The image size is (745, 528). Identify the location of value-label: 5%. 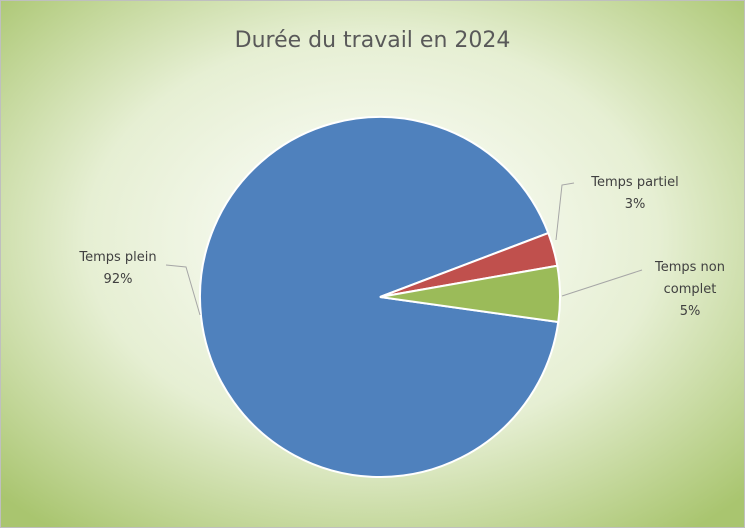
(690, 311).